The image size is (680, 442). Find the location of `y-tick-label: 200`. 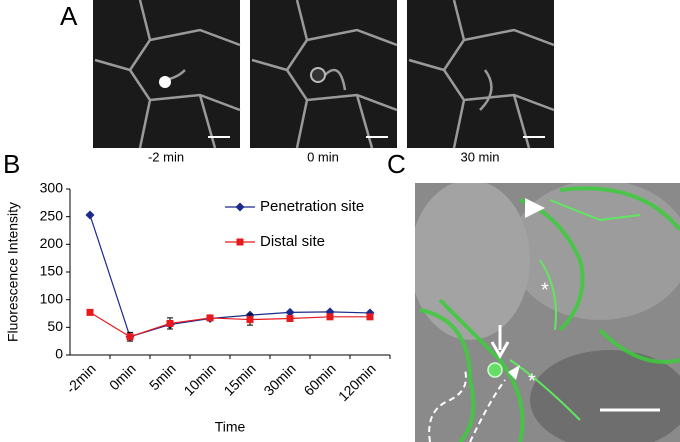

y-tick-label: 200 is located at coordinates (52, 243).